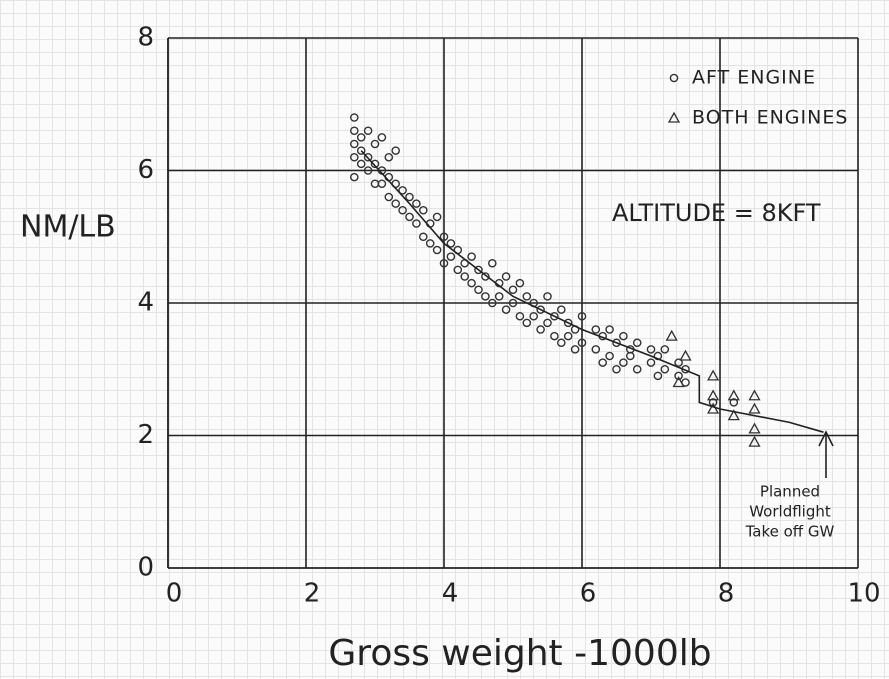  Describe the element at coordinates (145, 170) in the screenshot. I see `y-tick-label: 6` at that location.